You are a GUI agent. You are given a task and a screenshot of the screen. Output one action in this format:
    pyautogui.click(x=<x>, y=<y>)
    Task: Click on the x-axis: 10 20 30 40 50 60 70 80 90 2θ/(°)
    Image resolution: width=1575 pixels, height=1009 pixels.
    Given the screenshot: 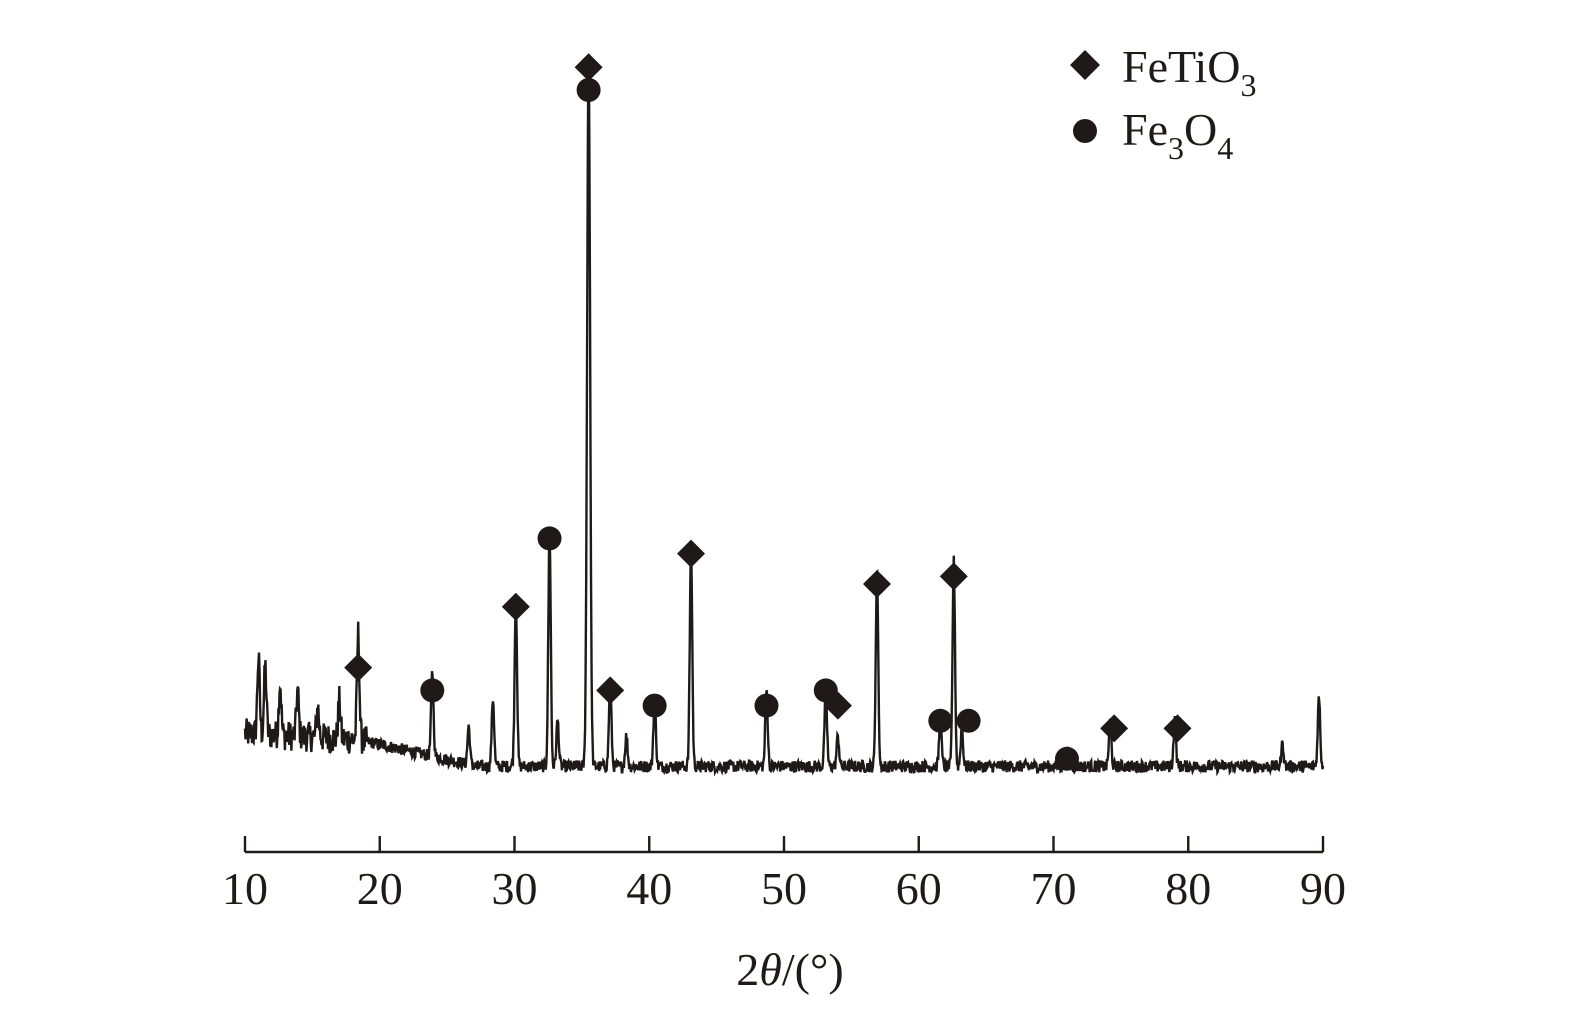 What is the action you would take?
    pyautogui.click(x=784, y=915)
    